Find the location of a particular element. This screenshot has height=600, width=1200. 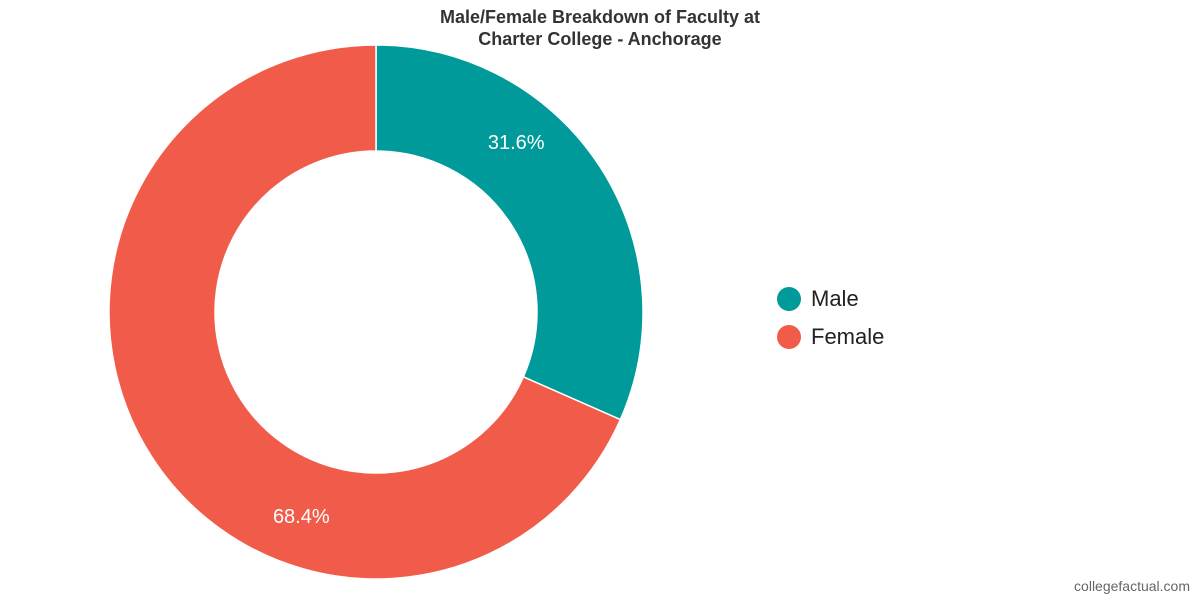

slice-label-male: 31.6% is located at coordinates (516, 143).